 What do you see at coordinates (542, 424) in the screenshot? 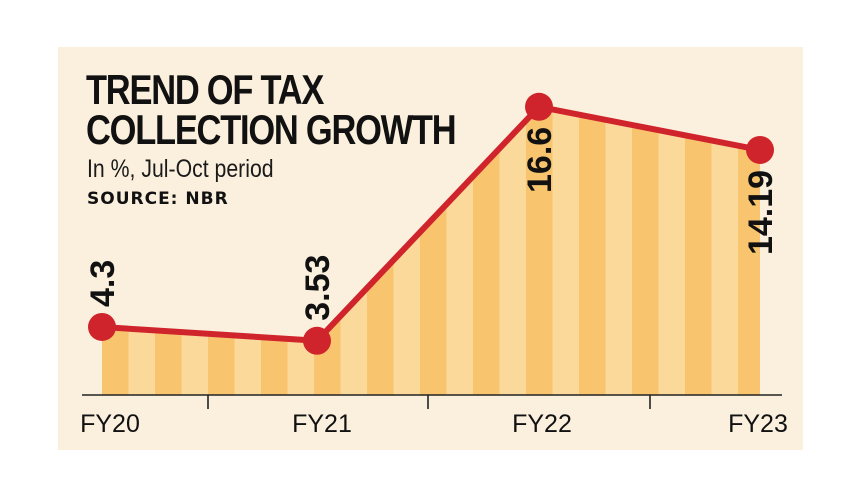
I see `category-label-fy22: FY22` at bounding box center [542, 424].